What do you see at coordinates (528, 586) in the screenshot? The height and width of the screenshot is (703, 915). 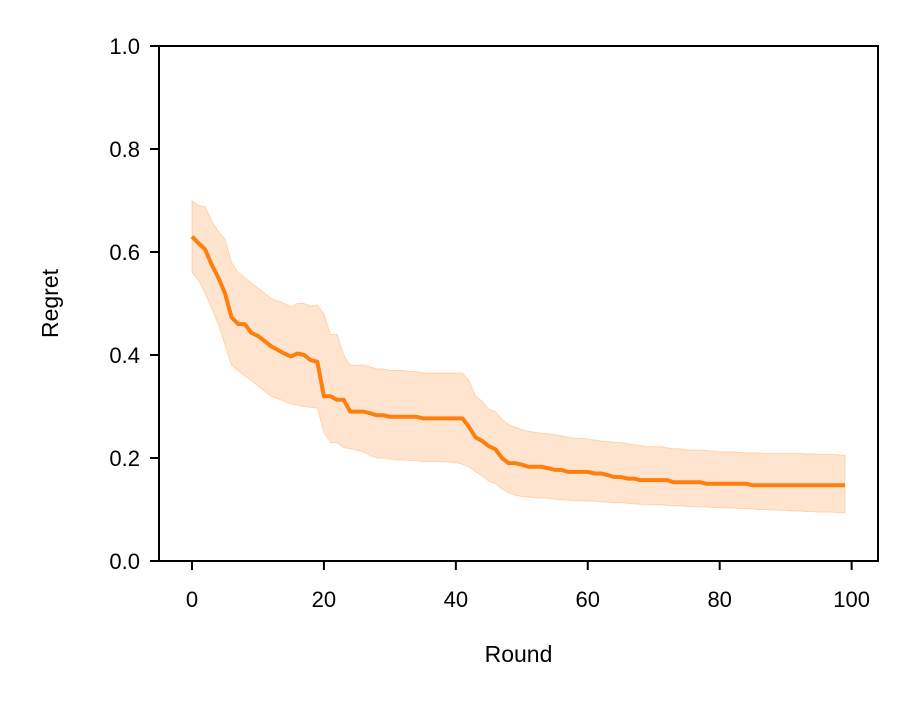 I see `x-axis: 0 20 40 60 80 100` at bounding box center [528, 586].